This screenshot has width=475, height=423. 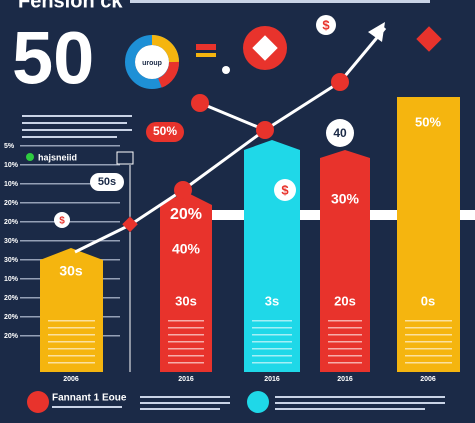 I want to click on title-rule, so click(x=280, y=1).